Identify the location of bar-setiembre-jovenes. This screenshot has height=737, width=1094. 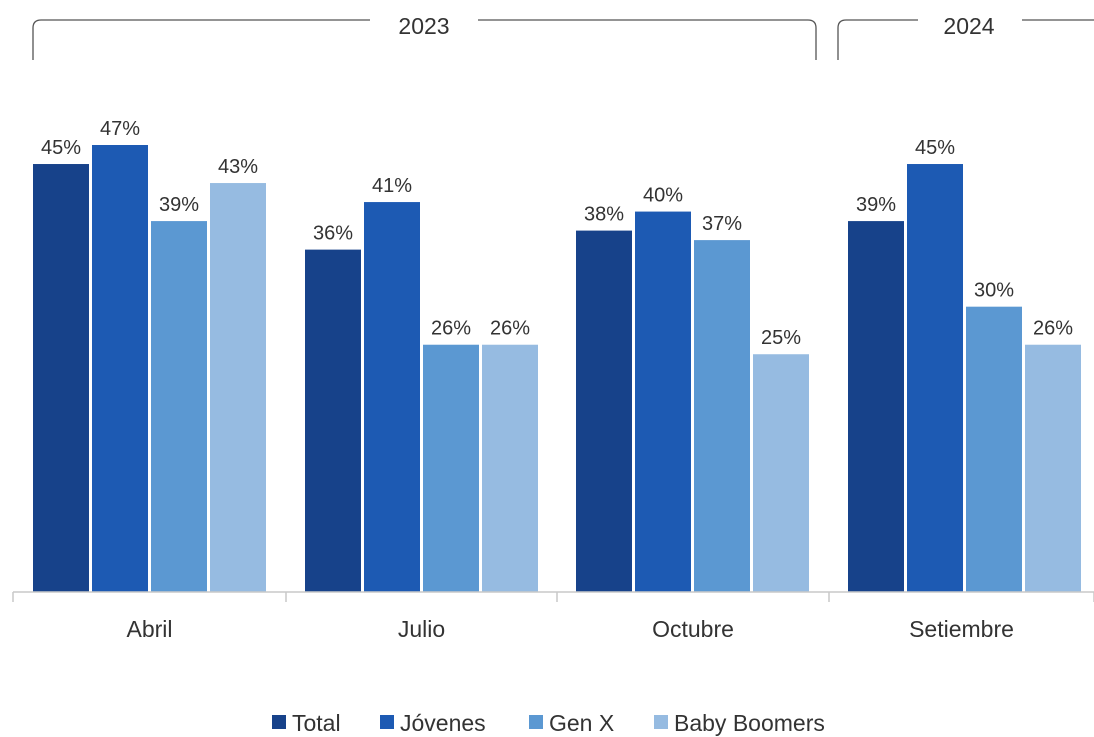
(935, 378).